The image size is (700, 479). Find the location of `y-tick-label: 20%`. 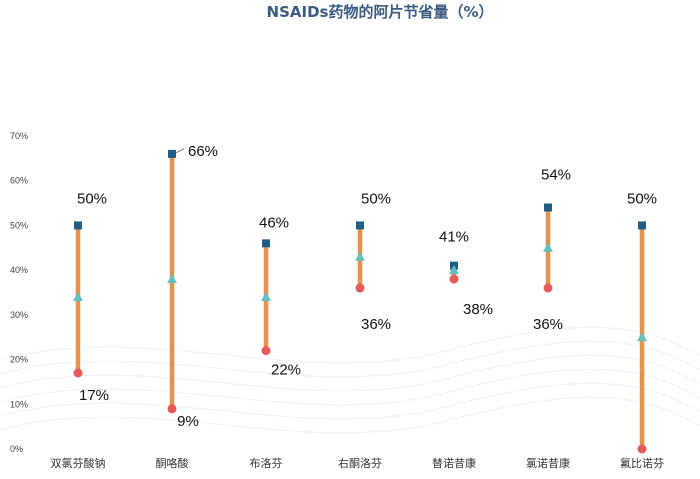

y-tick-label: 20% is located at coordinates (19, 360).